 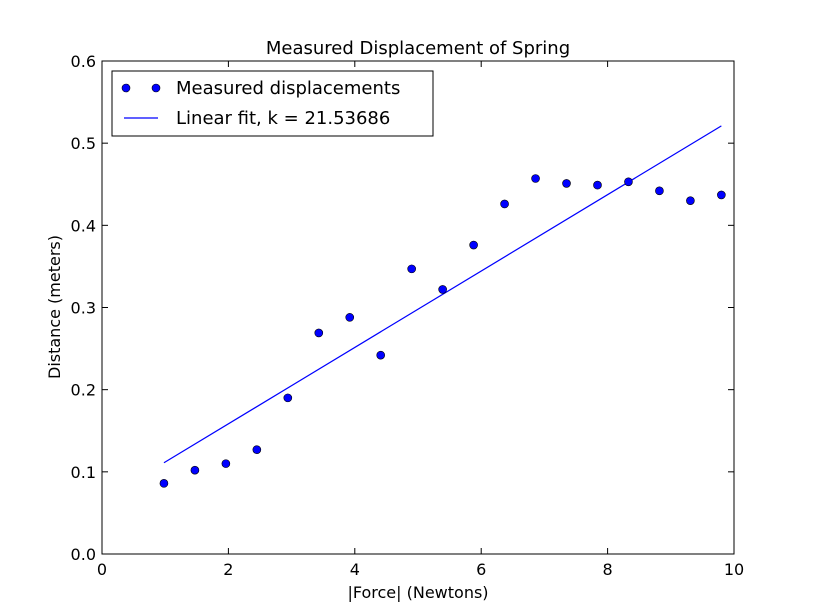 I want to click on legend-box, so click(x=272, y=103).